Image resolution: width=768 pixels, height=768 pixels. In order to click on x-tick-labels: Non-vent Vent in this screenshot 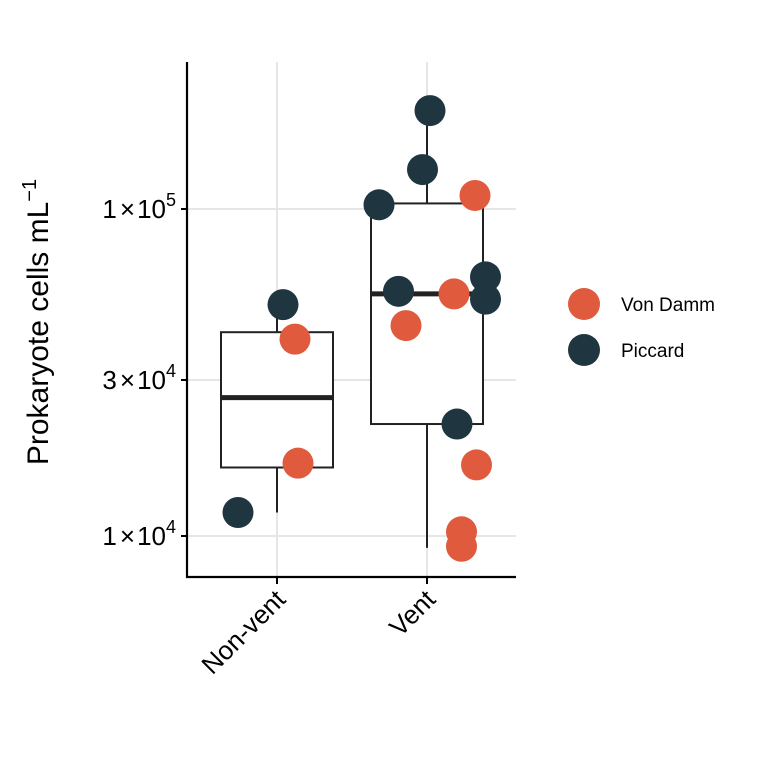, I will do `click(318, 628)`.